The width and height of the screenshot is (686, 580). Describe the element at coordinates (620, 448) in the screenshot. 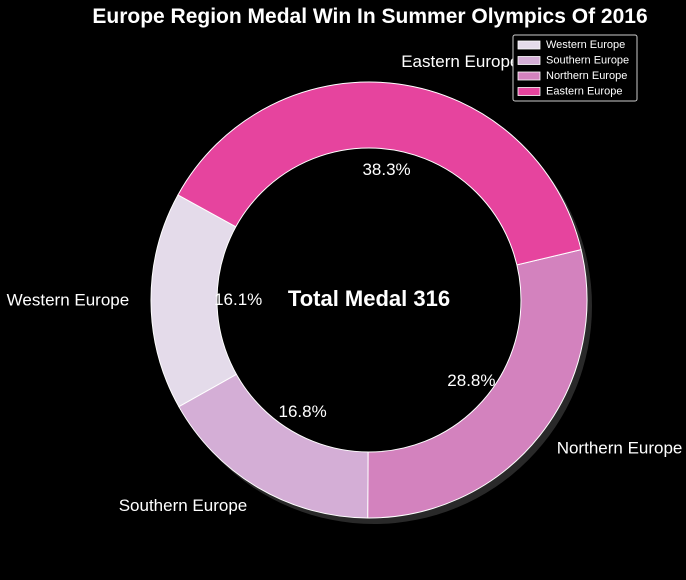

I see `outer-label-northern-europe: Northern Europe` at that location.